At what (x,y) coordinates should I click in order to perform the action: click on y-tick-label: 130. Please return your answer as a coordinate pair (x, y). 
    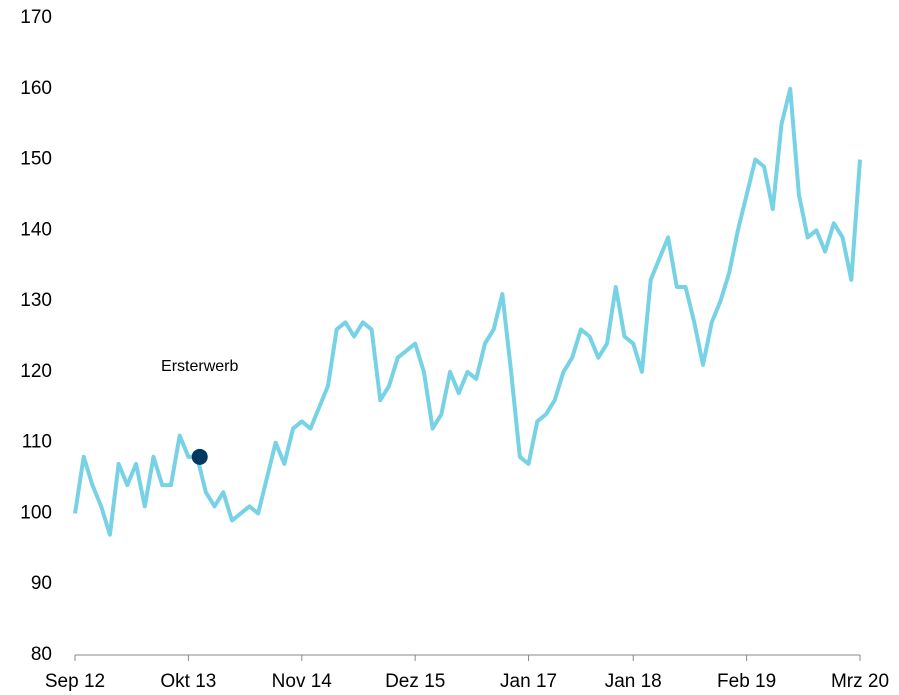
    Looking at the image, I should click on (36, 300).